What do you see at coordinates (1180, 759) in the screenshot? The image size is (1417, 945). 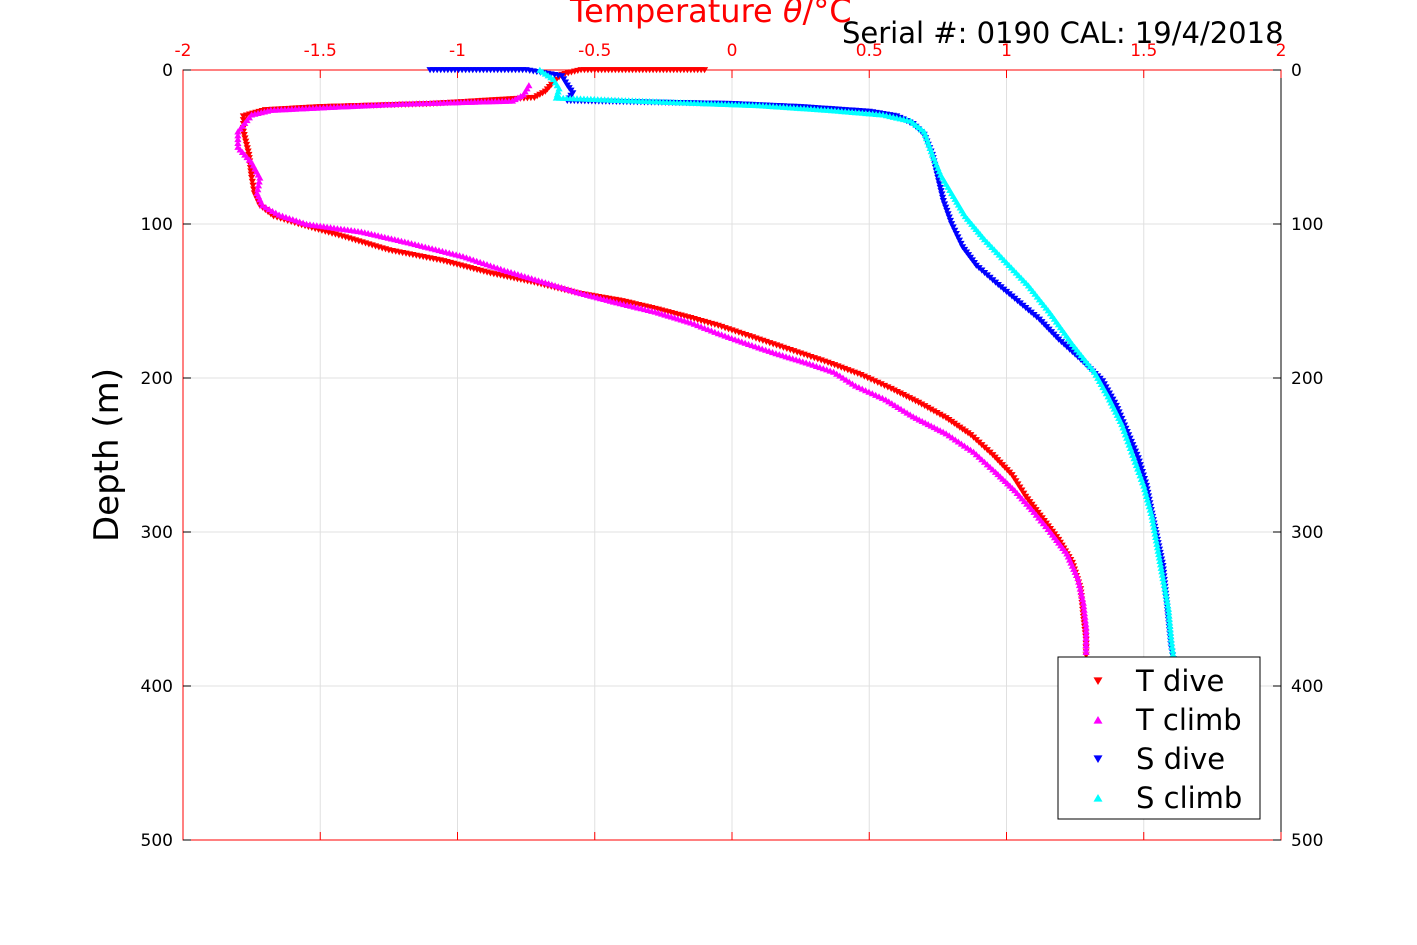 I see `legend-label: S dive` at bounding box center [1180, 759].